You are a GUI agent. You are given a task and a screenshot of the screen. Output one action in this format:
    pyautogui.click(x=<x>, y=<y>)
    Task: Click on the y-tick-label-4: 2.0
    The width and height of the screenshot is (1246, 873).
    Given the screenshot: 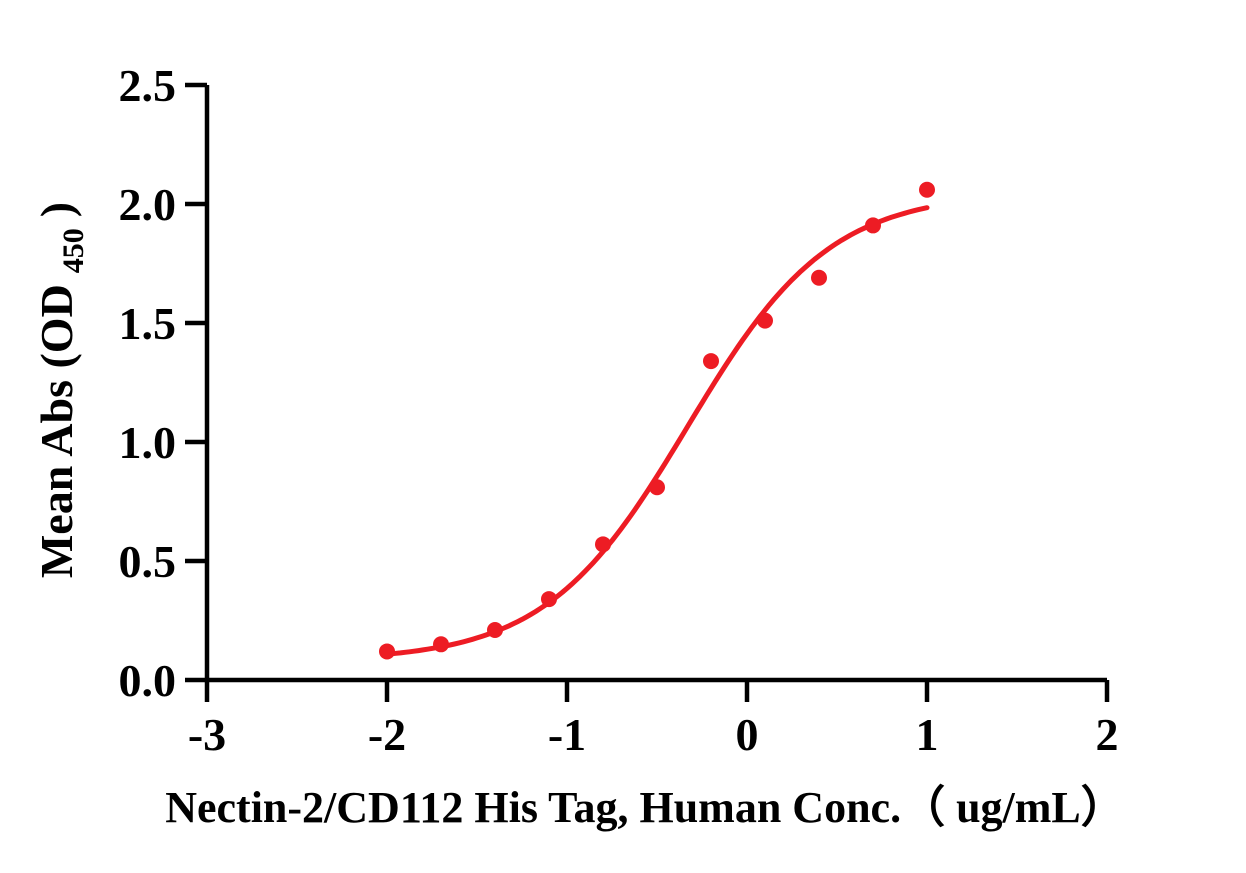 What is the action you would take?
    pyautogui.click(x=148, y=204)
    